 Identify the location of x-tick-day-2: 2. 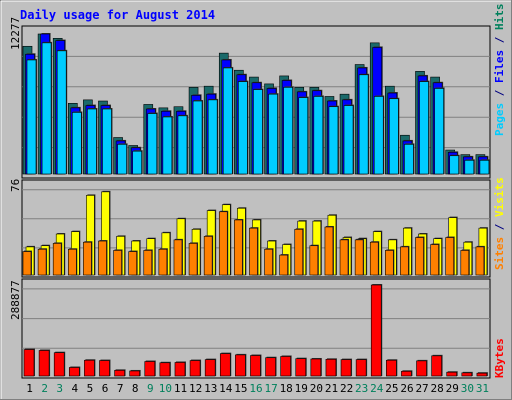
(44, 388).